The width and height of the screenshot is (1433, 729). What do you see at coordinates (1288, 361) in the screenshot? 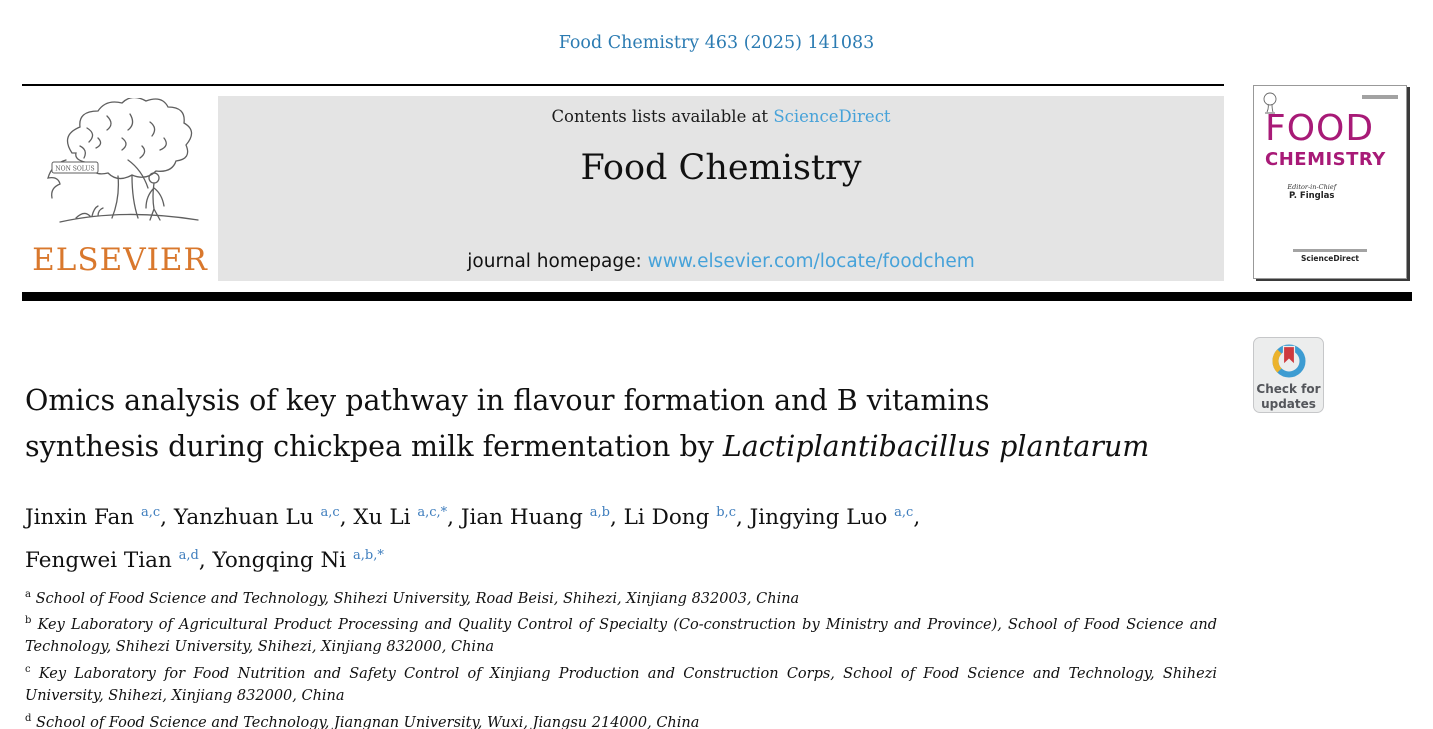
I see `crossmark-icon` at bounding box center [1288, 361].